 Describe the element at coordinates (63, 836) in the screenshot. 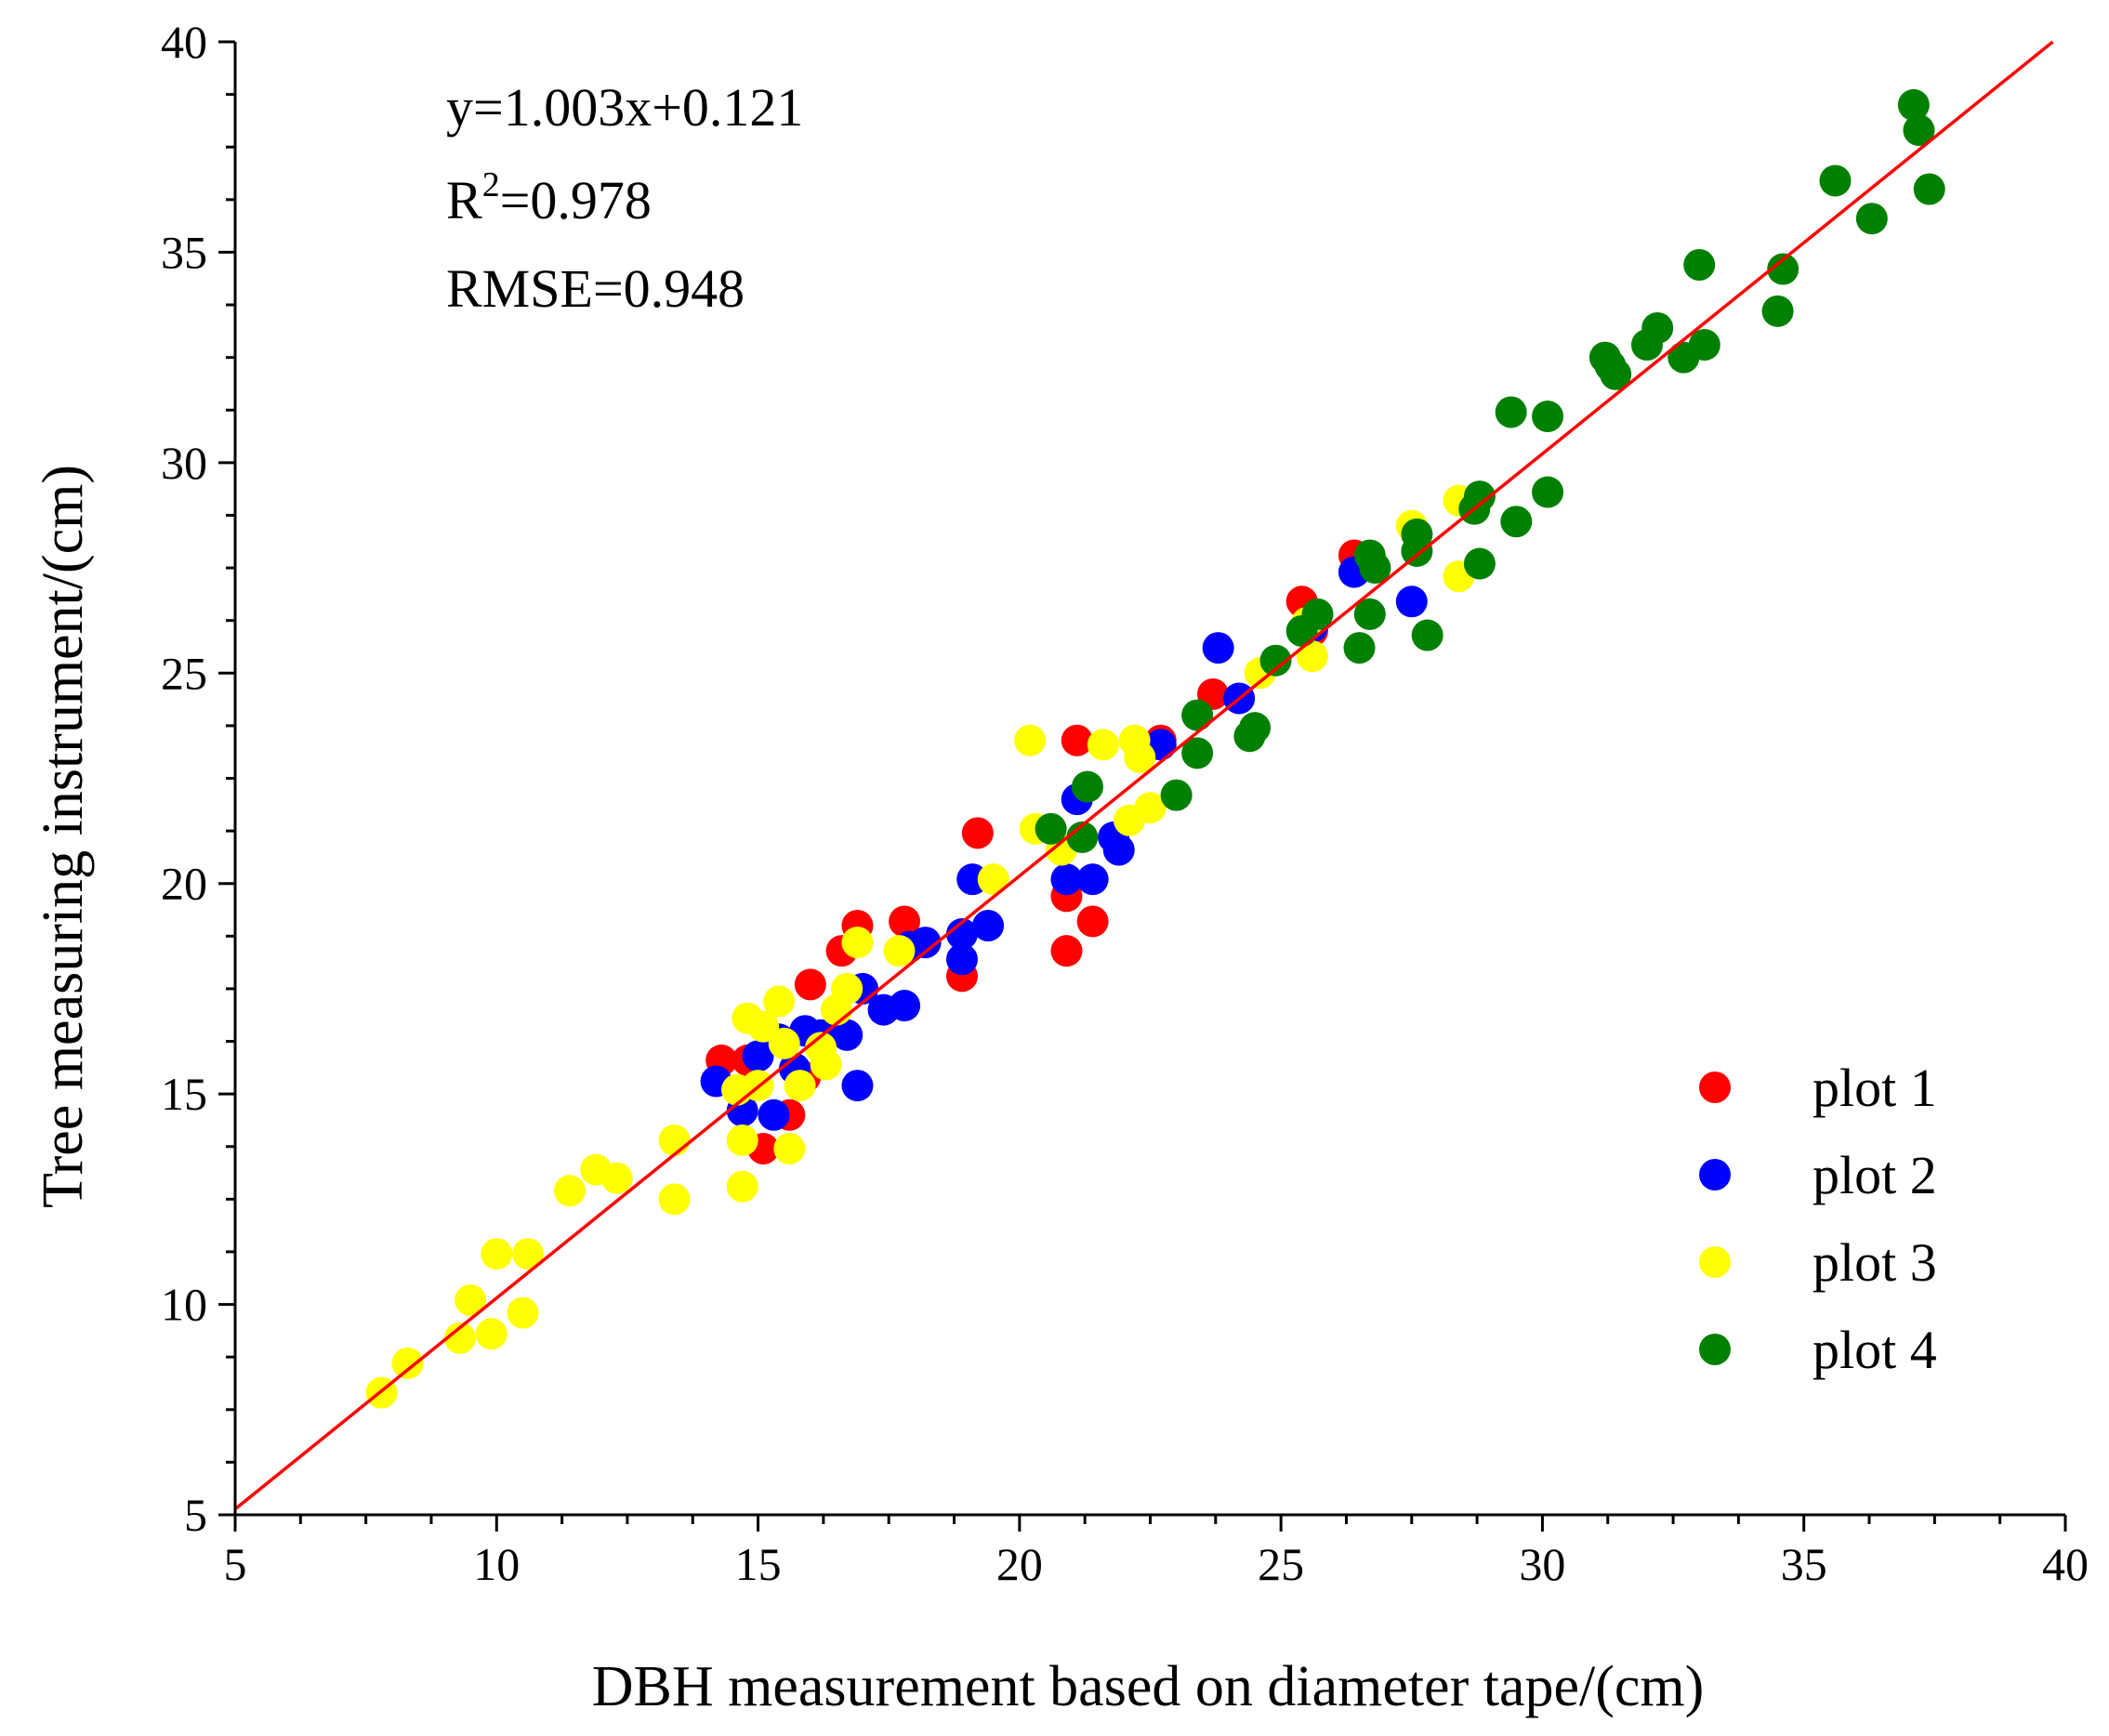

I see `y-axis-title: Tree measuring instrument/(cm)` at that location.